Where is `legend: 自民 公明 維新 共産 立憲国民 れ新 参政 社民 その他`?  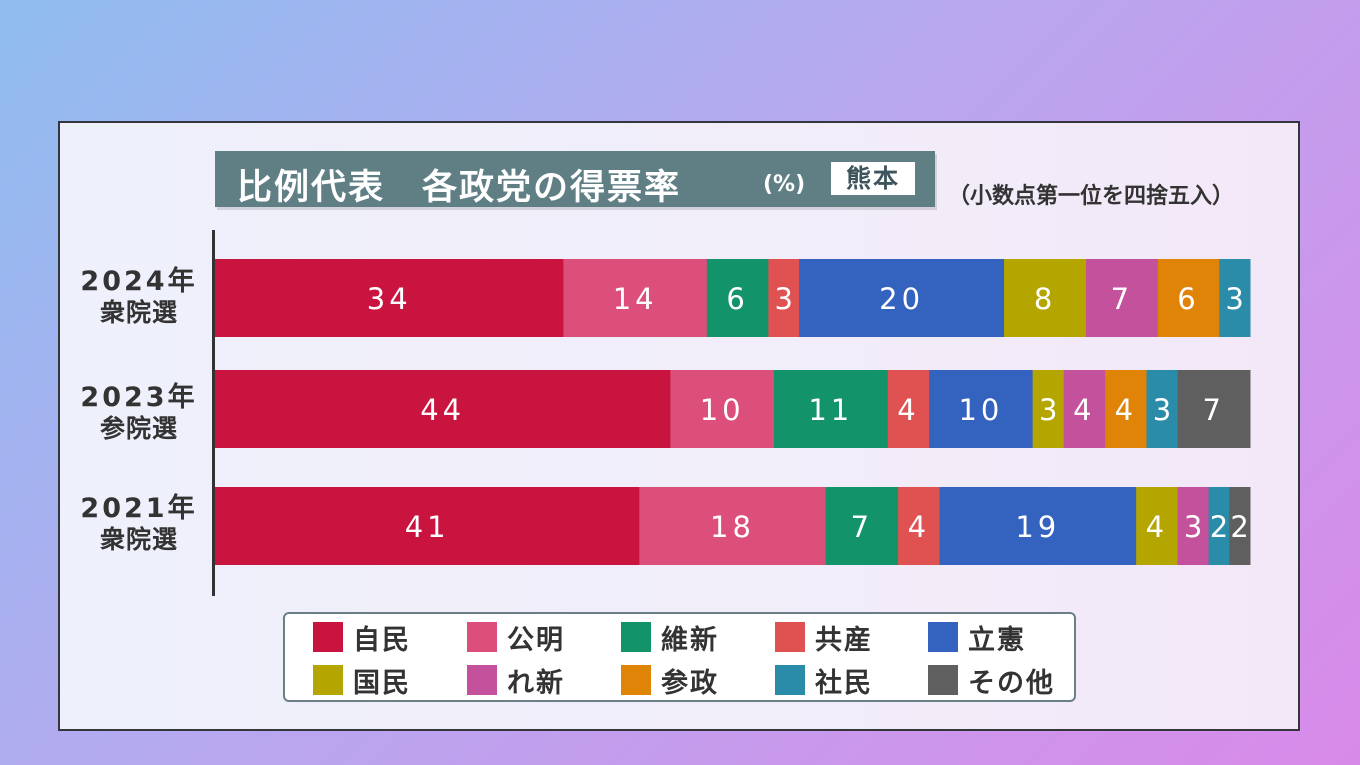 legend: 自民 公明 維新 共産 立憲国民 れ新 参政 社民 その他 is located at coordinates (679, 657).